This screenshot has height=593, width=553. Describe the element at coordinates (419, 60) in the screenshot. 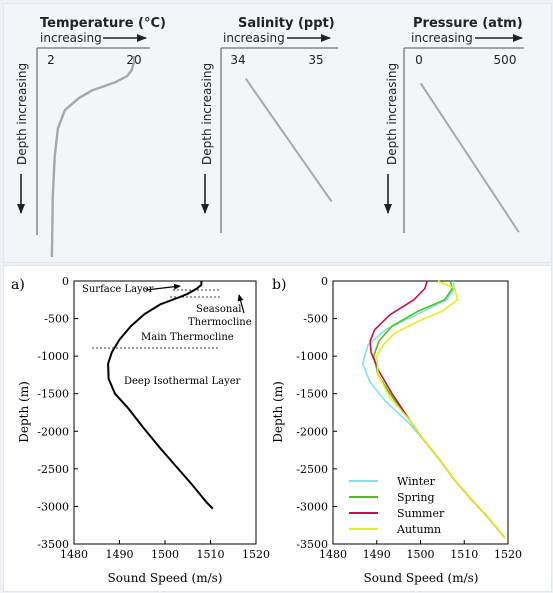

I see `tick-label: 0` at that location.